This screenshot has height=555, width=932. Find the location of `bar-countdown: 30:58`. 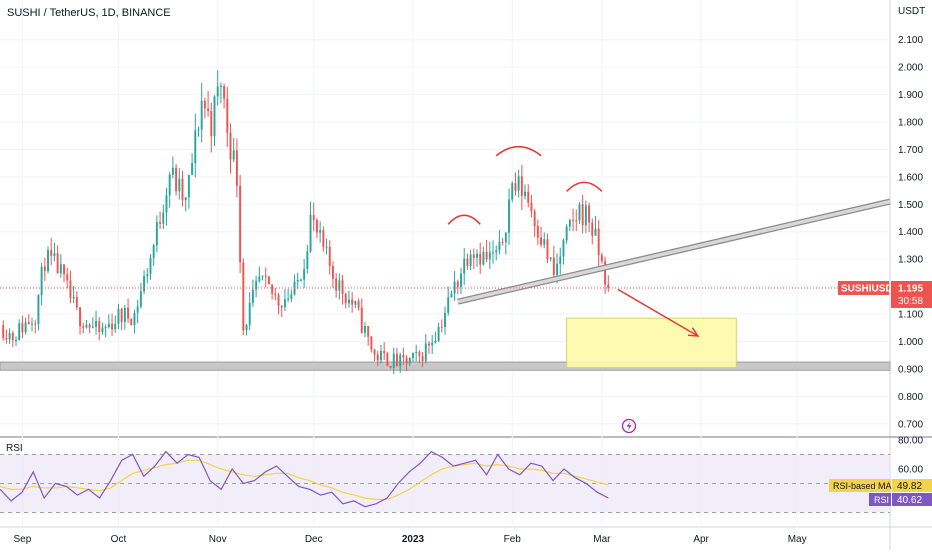

bar-countdown: 30:58 is located at coordinates (910, 301).